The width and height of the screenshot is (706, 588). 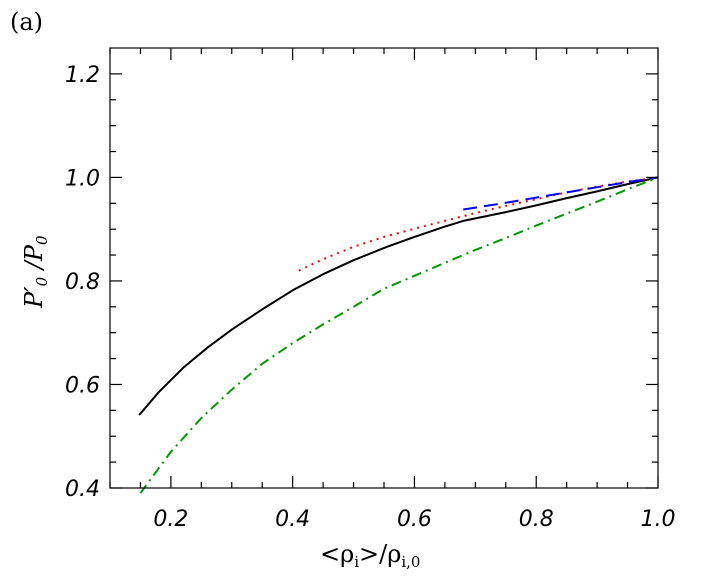 I want to click on y-tick-label: 0.6, so click(x=82, y=385).